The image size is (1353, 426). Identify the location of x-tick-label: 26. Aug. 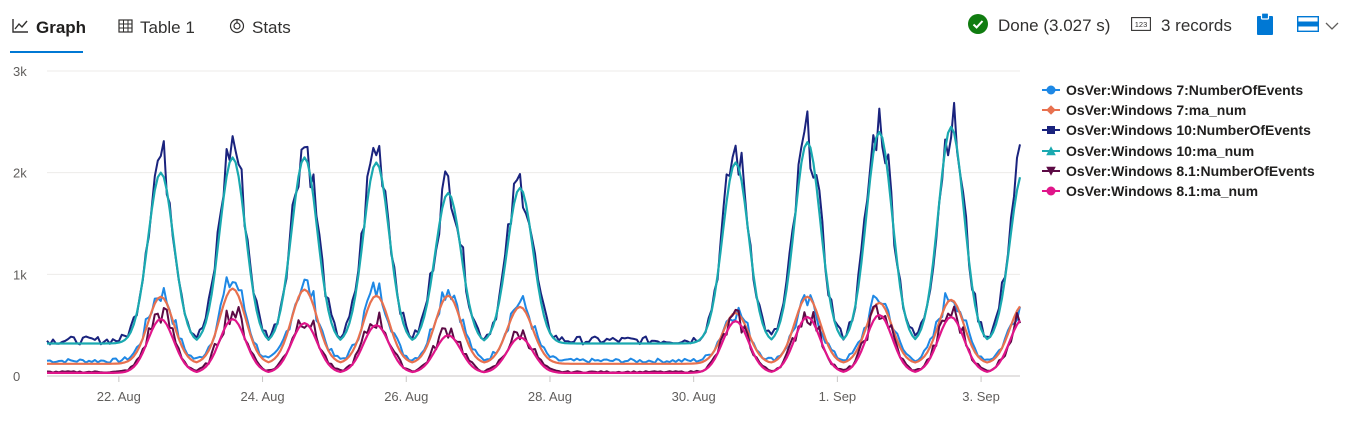
(406, 396).